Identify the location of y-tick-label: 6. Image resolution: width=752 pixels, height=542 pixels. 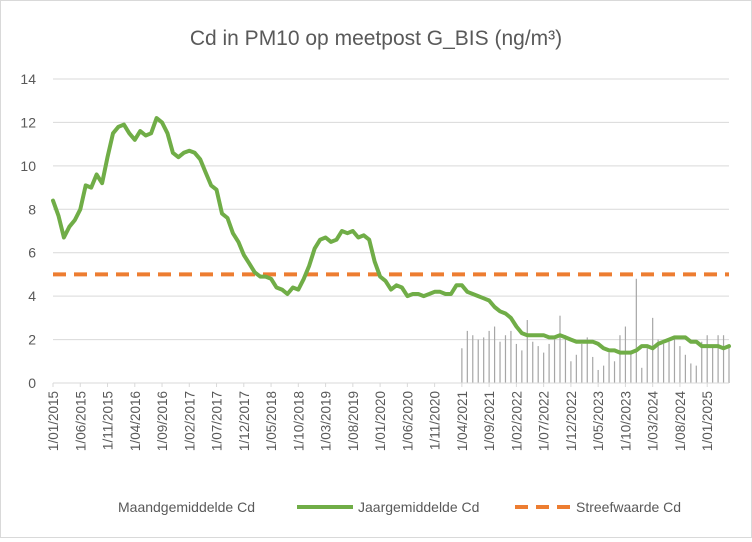
(32, 253).